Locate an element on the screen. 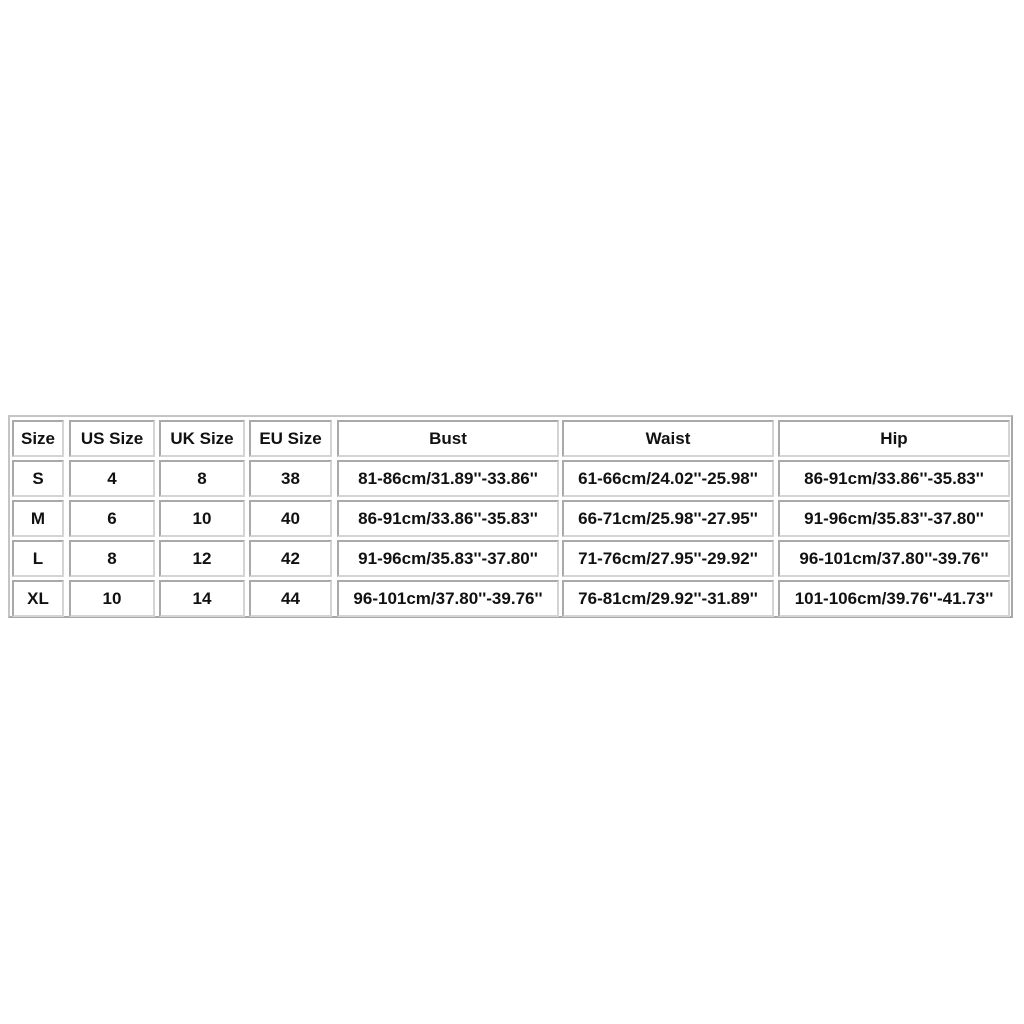  table-cell: 66-71cm/25.98''-27.95'' is located at coordinates (668, 518).